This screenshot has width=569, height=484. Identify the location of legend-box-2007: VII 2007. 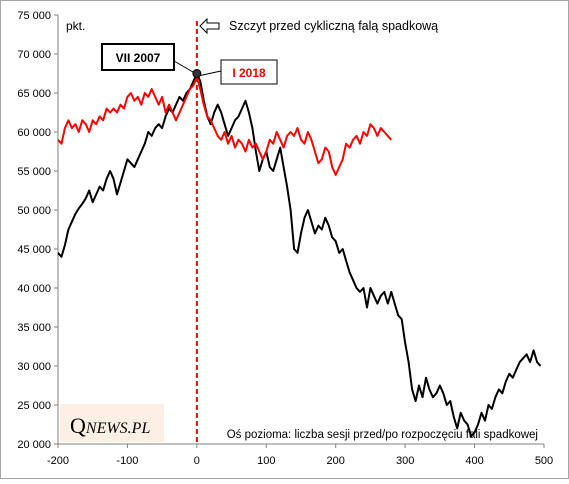
(138, 57).